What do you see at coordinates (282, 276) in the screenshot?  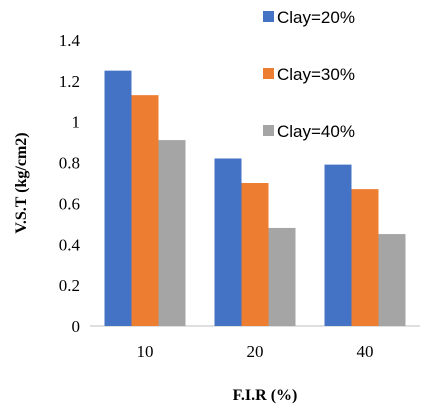 I see `bar-clay-40--20` at bounding box center [282, 276].